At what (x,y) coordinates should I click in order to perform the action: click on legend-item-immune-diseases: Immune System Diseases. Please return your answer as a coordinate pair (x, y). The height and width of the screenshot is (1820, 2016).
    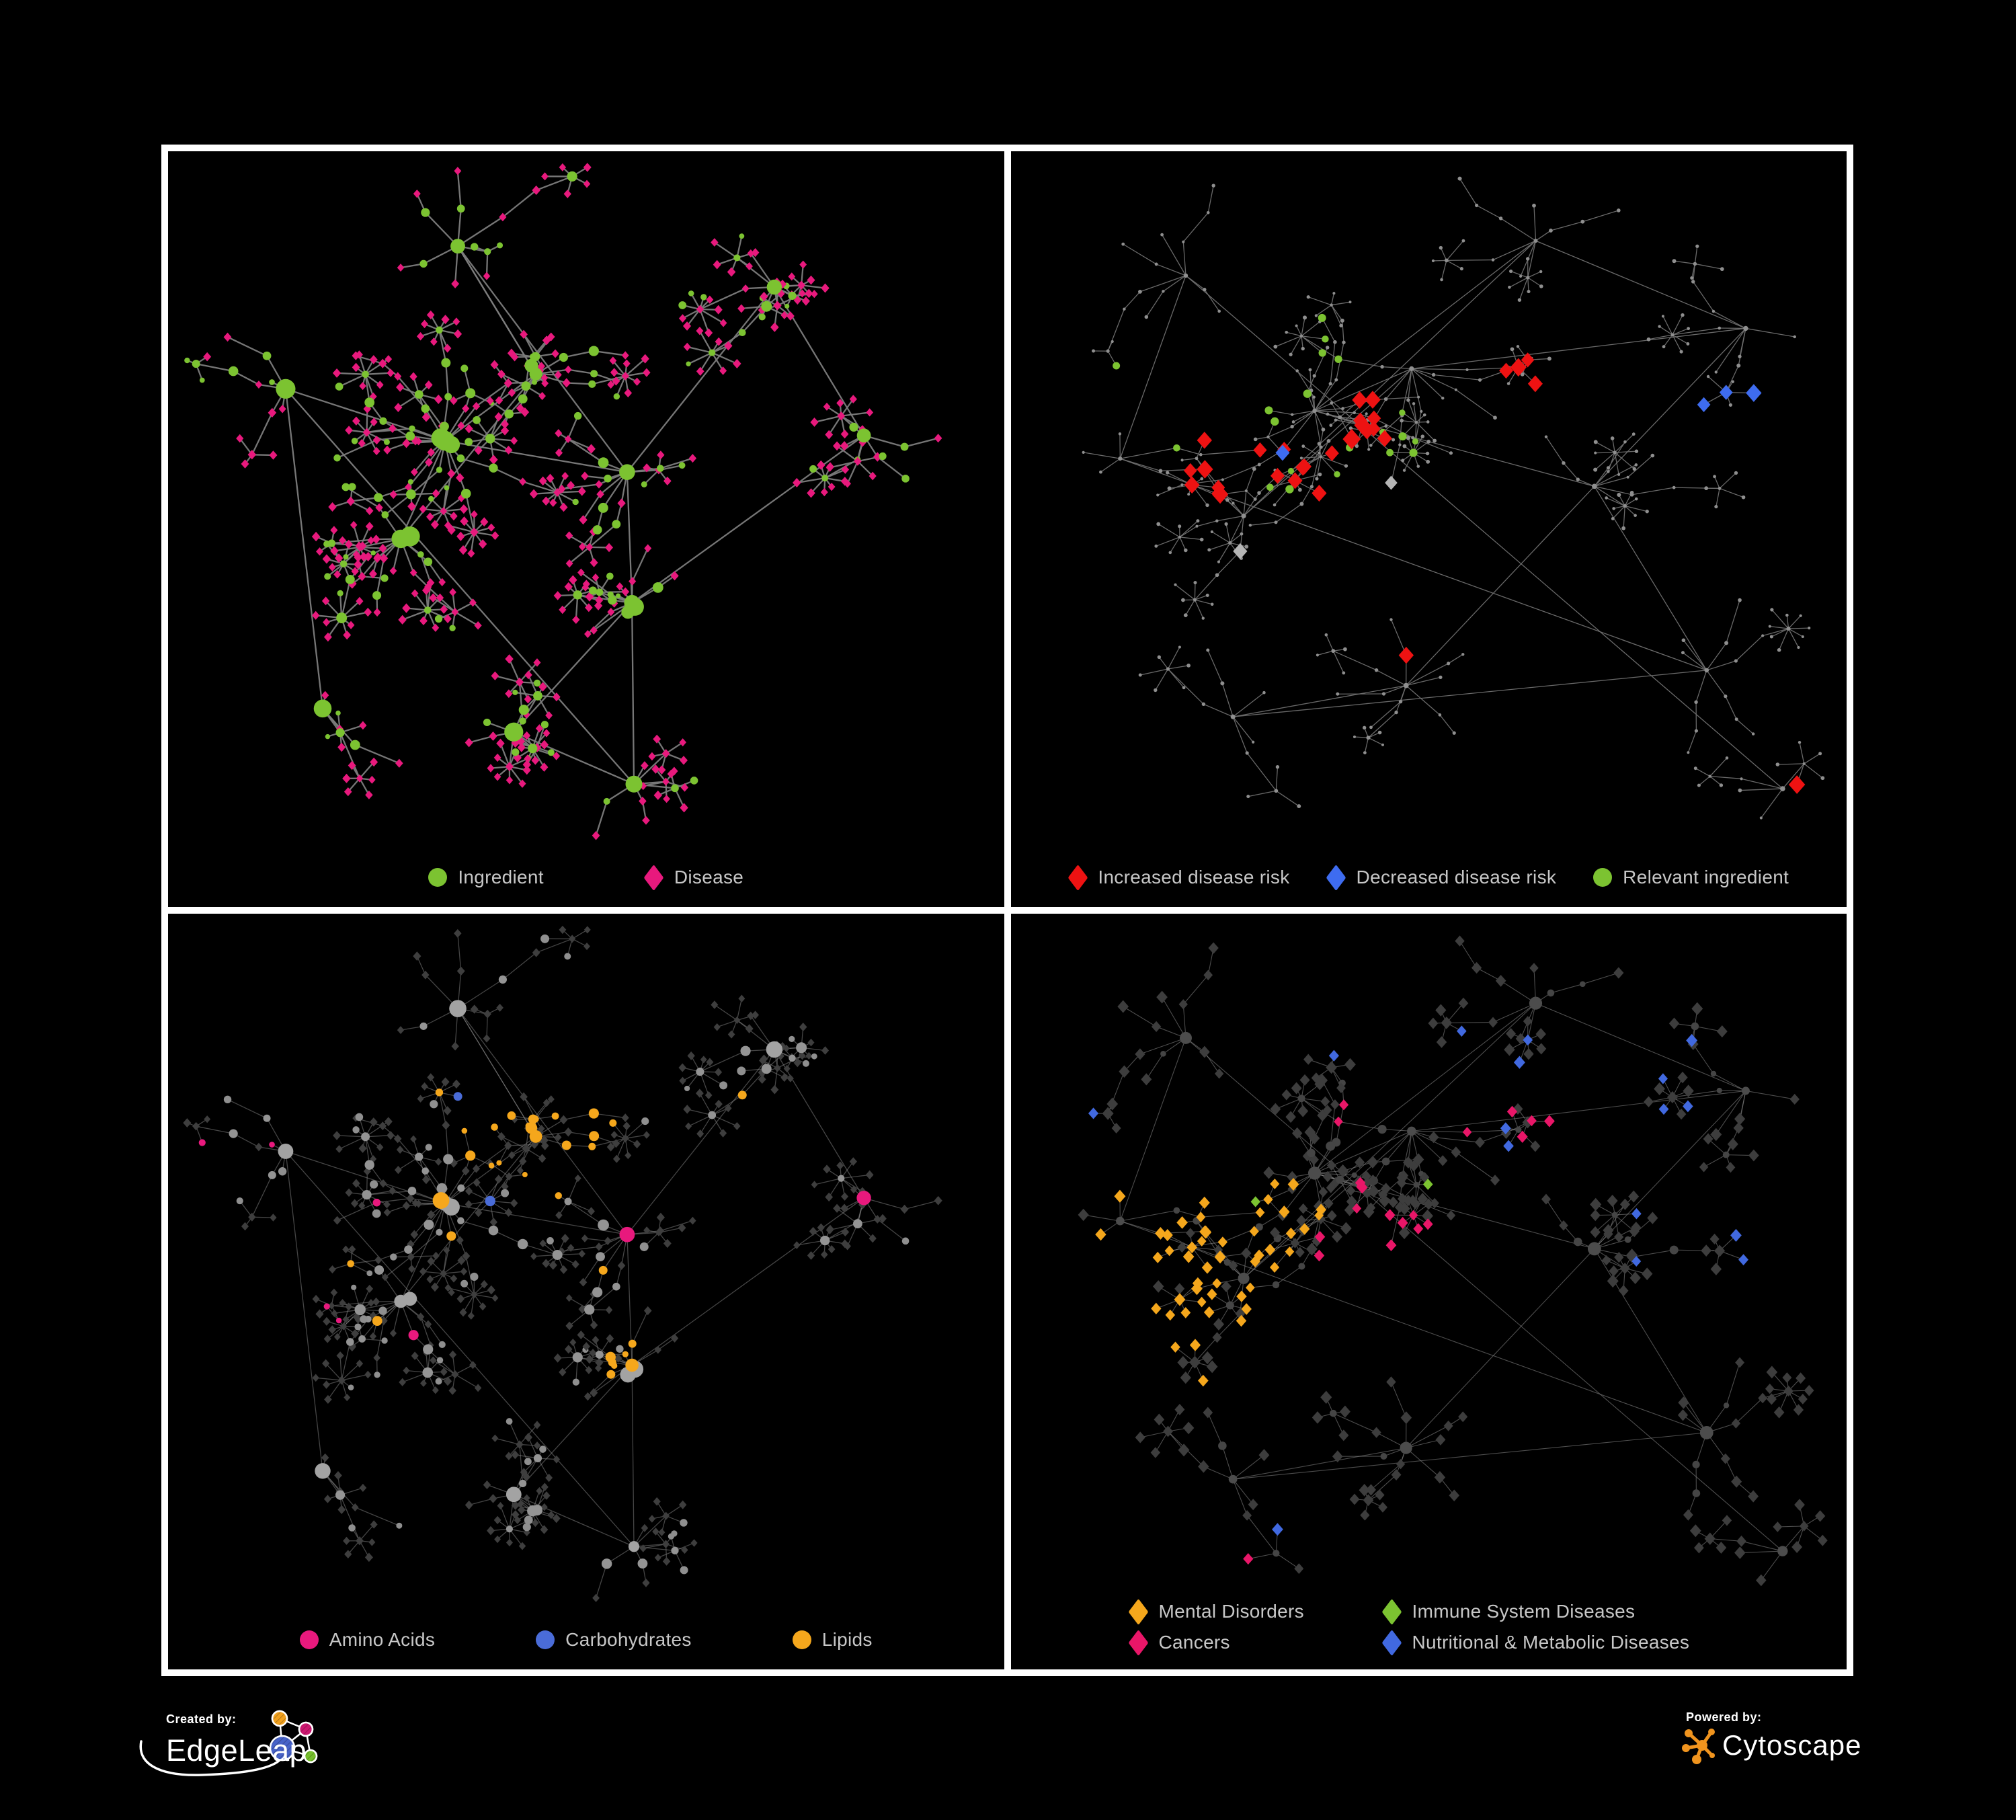
    Looking at the image, I should click on (1535, 1611).